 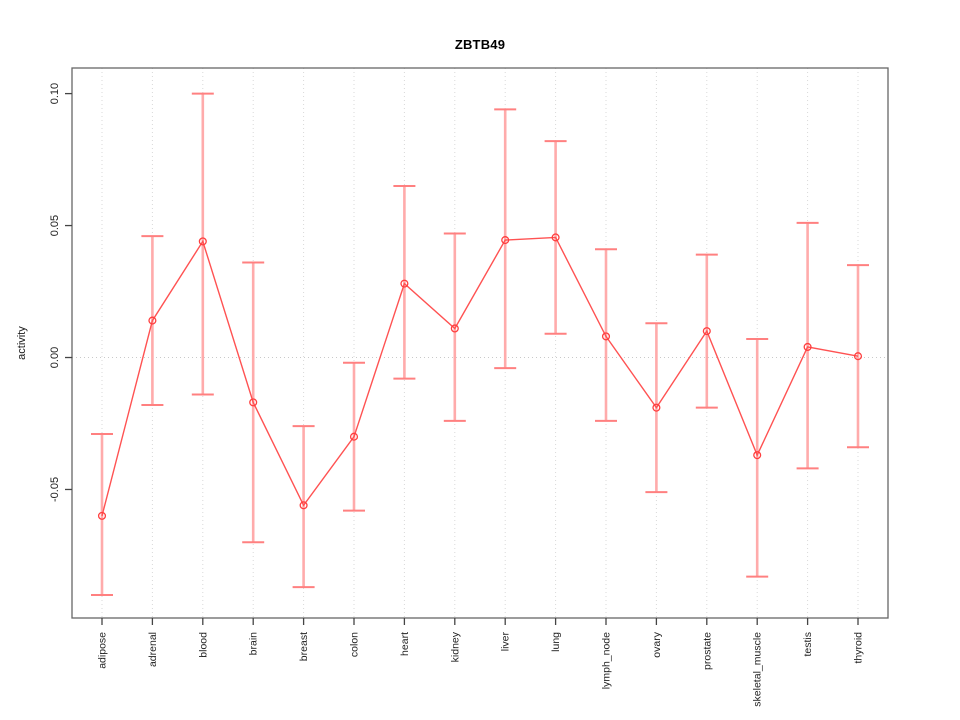 What do you see at coordinates (55, 357) in the screenshot?
I see `y-tick-label: 0.00` at bounding box center [55, 357].